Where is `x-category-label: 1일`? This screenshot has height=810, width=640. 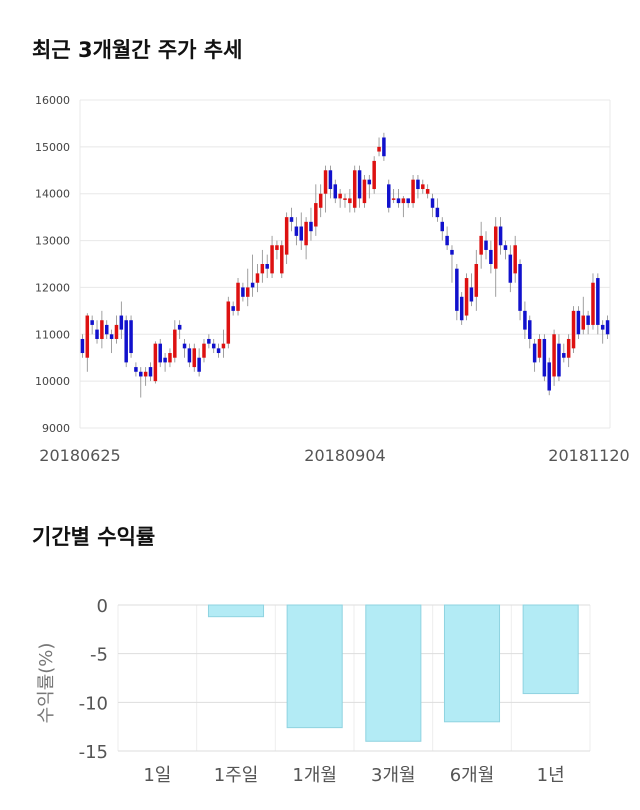 x-category-label: 1일 is located at coordinates (157, 775).